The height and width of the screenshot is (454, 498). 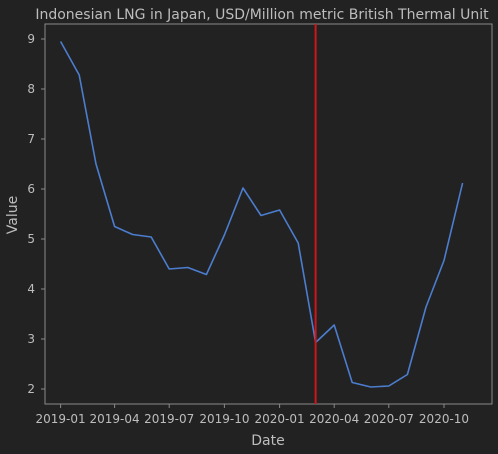 I want to click on x-tick-label: 2020-07, so click(x=389, y=419).